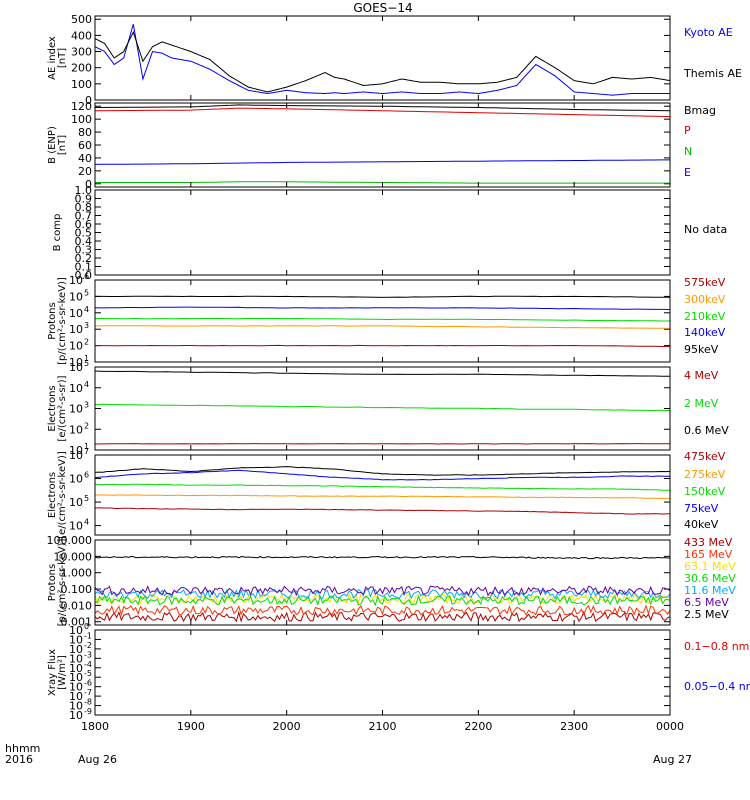 The height and width of the screenshot is (800, 750). Describe the element at coordinates (88, 711) in the screenshot. I see `y-tick-exponent: -9` at that location.